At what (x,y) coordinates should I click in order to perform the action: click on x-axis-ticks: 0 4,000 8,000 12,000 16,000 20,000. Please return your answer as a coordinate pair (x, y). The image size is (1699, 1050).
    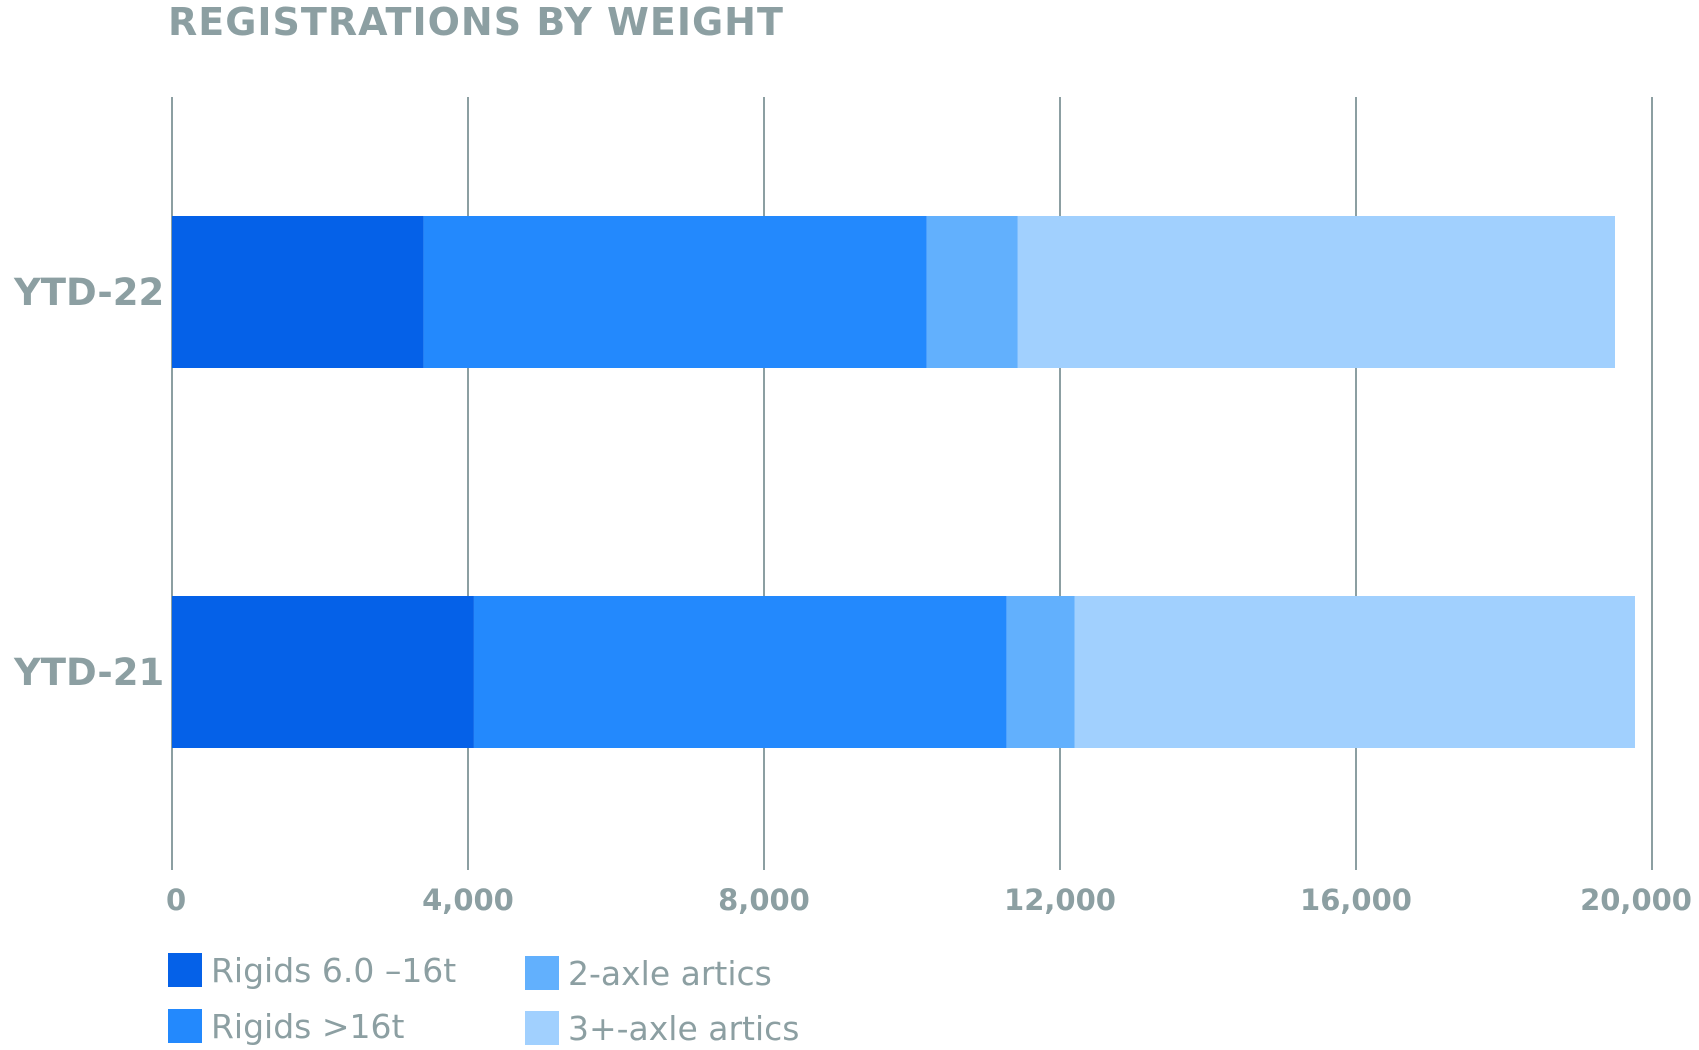
    Looking at the image, I should click on (929, 900).